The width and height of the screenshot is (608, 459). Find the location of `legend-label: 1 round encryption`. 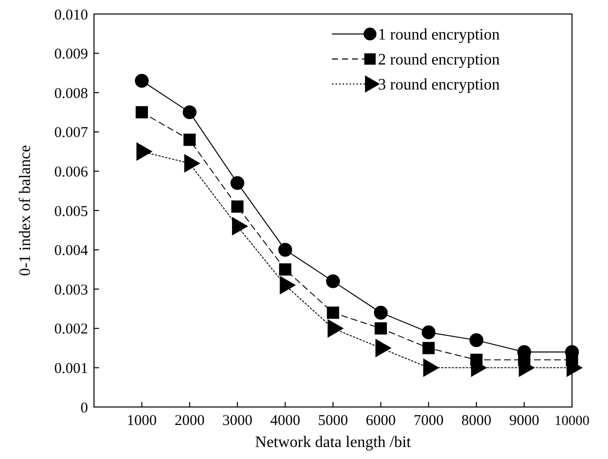

legend-label: 1 round encryption is located at coordinates (439, 35).